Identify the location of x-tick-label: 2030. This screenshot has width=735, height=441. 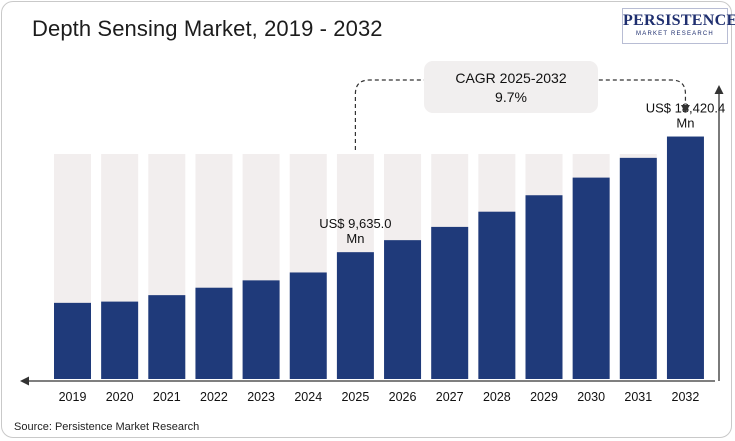
(591, 397).